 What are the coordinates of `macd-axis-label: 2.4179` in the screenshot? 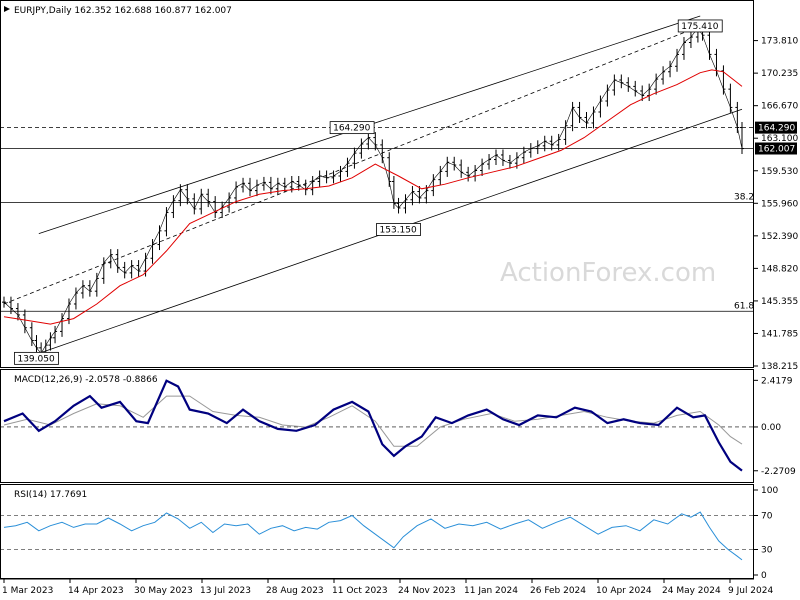 It's located at (777, 381).